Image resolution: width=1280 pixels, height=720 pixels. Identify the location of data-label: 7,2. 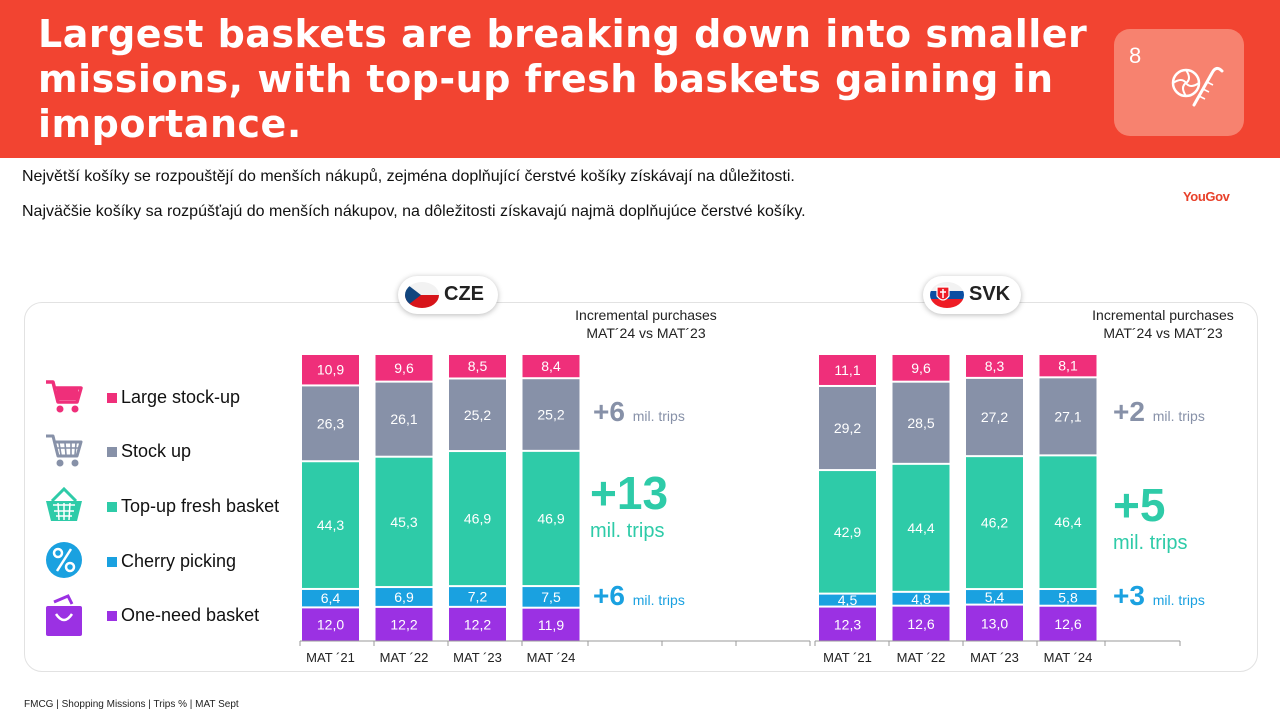
(478, 596).